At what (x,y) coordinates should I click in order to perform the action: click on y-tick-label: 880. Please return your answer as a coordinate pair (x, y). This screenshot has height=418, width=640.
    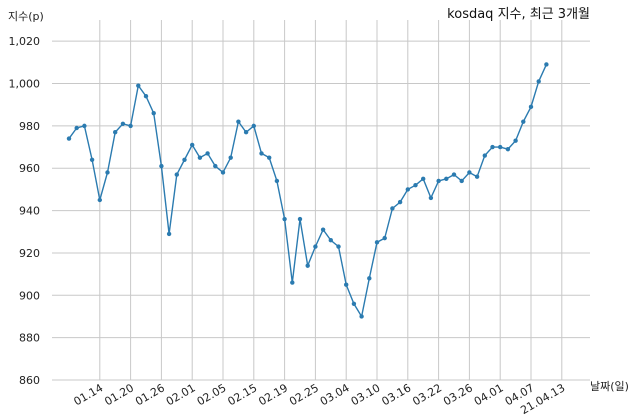
    Looking at the image, I should click on (29, 338).